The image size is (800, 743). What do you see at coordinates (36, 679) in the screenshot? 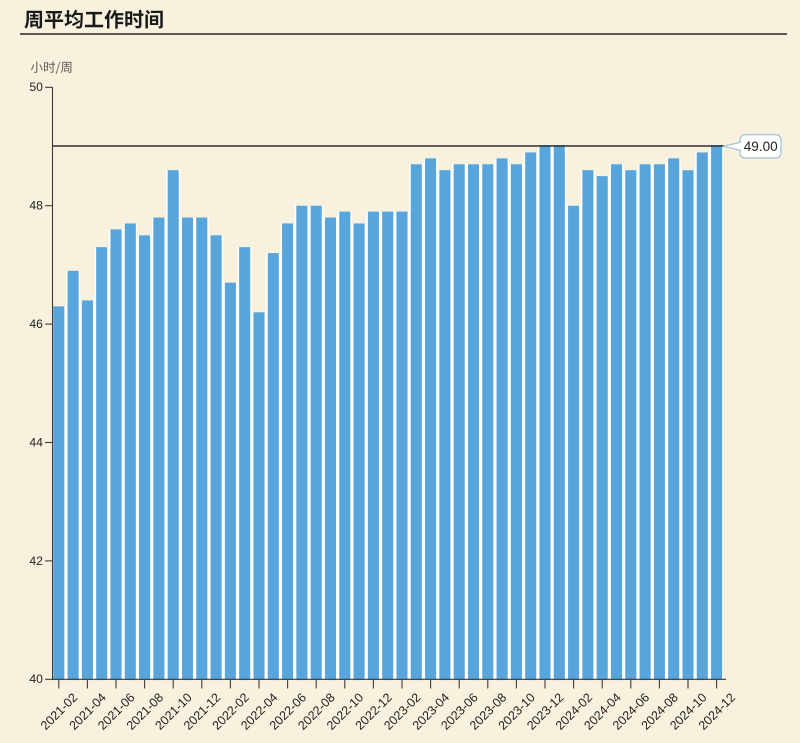
I see `svg-text: 40` at bounding box center [36, 679].